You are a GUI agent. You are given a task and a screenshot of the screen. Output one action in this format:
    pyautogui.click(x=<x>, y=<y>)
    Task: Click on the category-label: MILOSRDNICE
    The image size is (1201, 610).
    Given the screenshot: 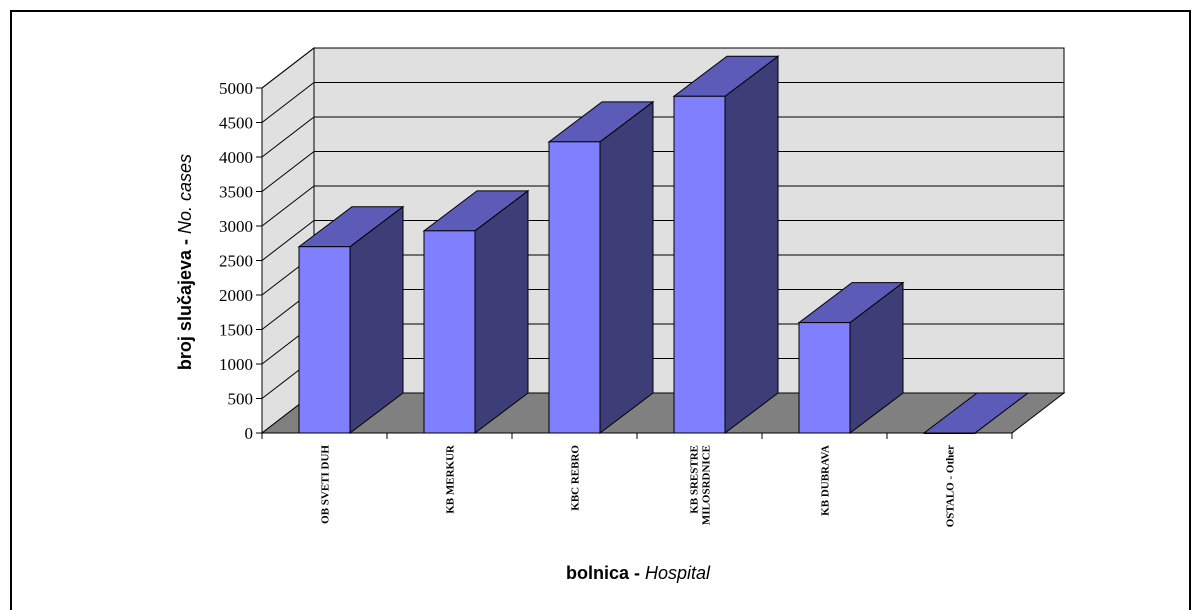 What is the action you would take?
    pyautogui.click(x=707, y=485)
    